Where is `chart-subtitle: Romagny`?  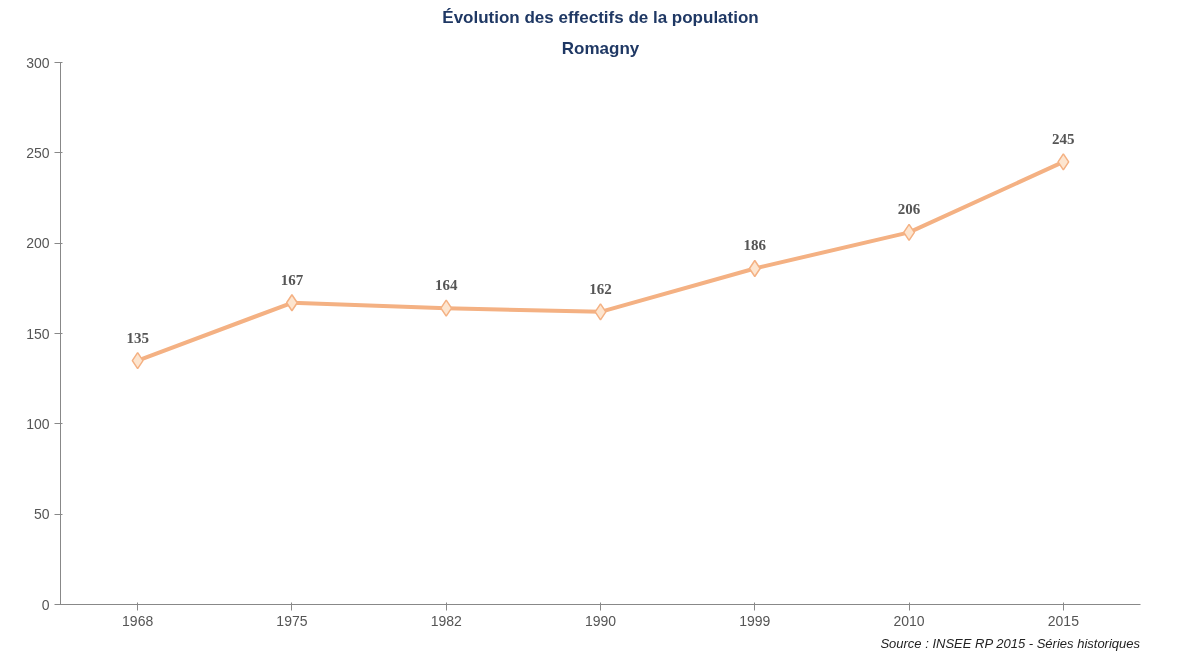 chart-subtitle: Romagny is located at coordinates (600, 48).